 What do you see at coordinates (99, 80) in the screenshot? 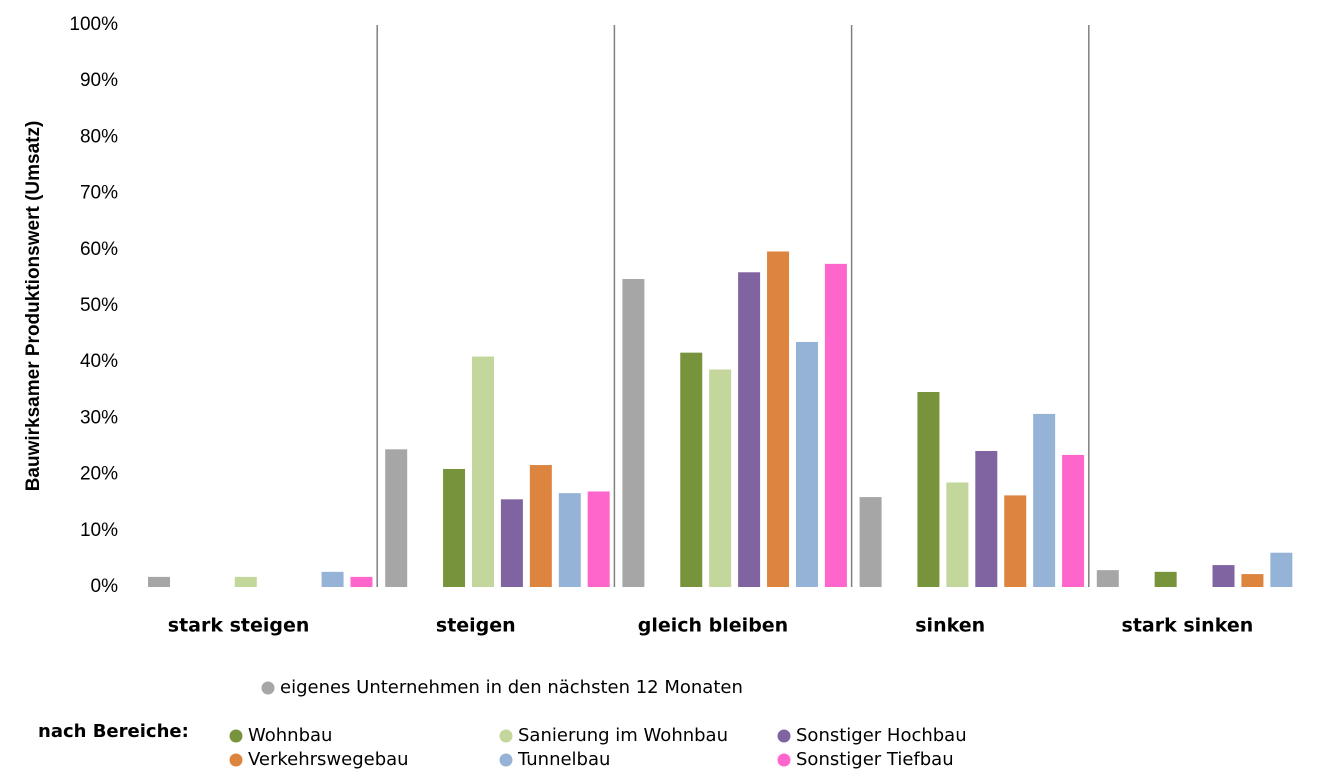
I see `y-tick-label: 90%` at bounding box center [99, 80].